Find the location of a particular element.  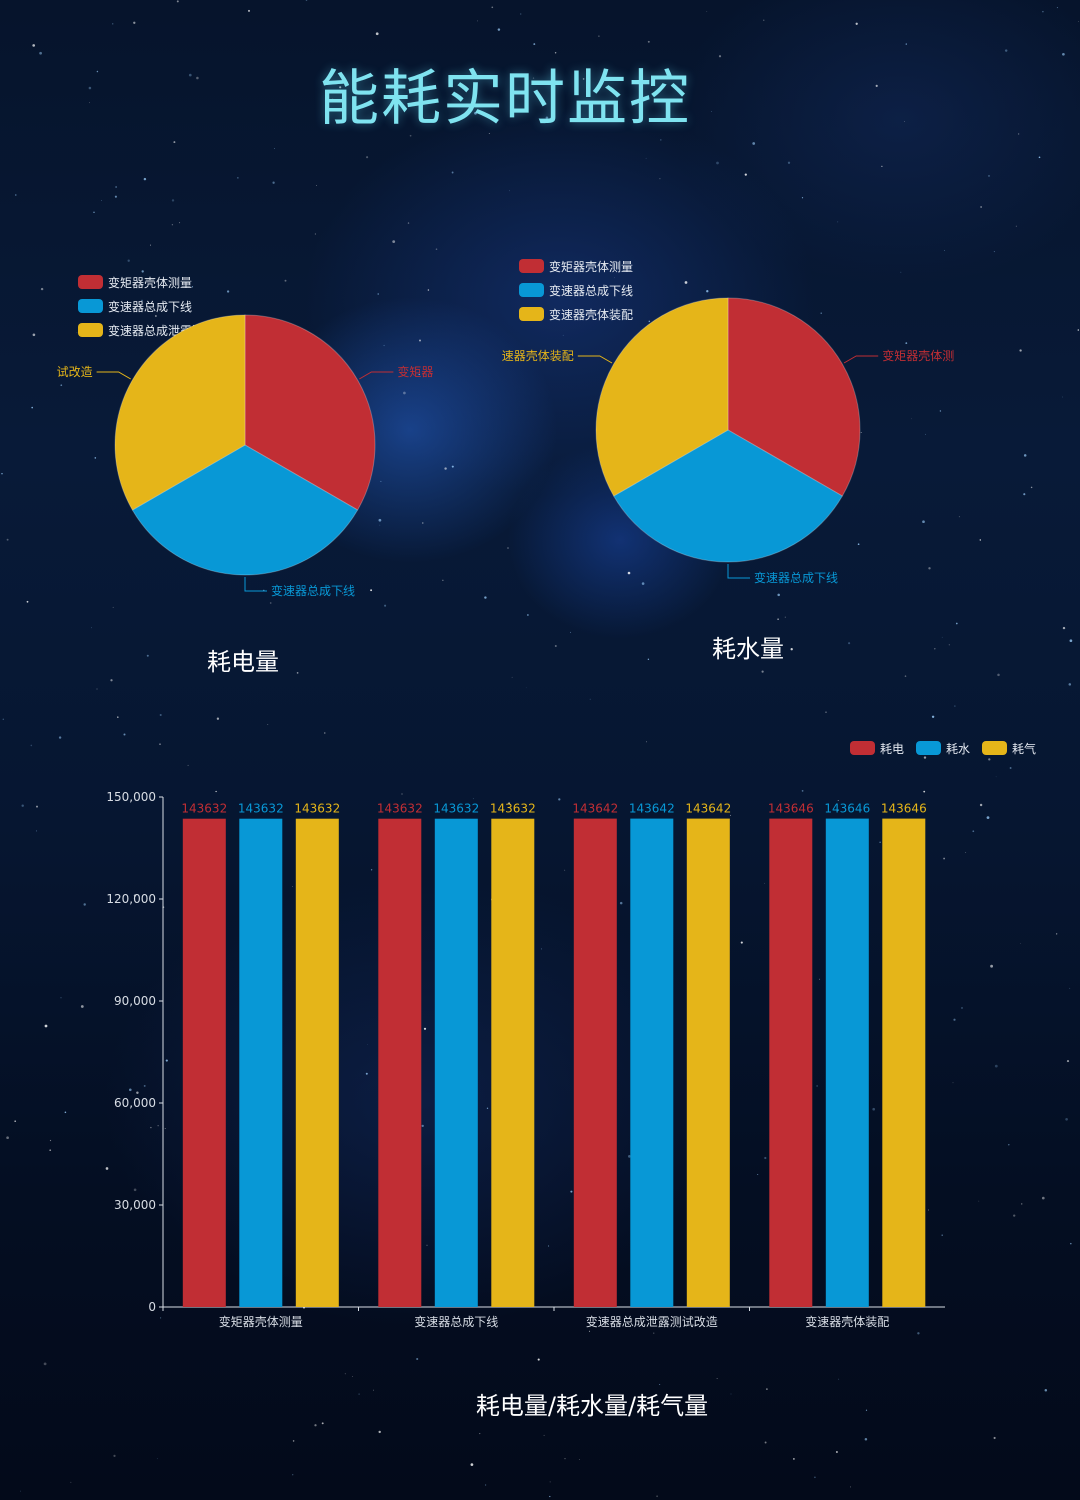

bar-value-label: 143632 is located at coordinates (204, 809).